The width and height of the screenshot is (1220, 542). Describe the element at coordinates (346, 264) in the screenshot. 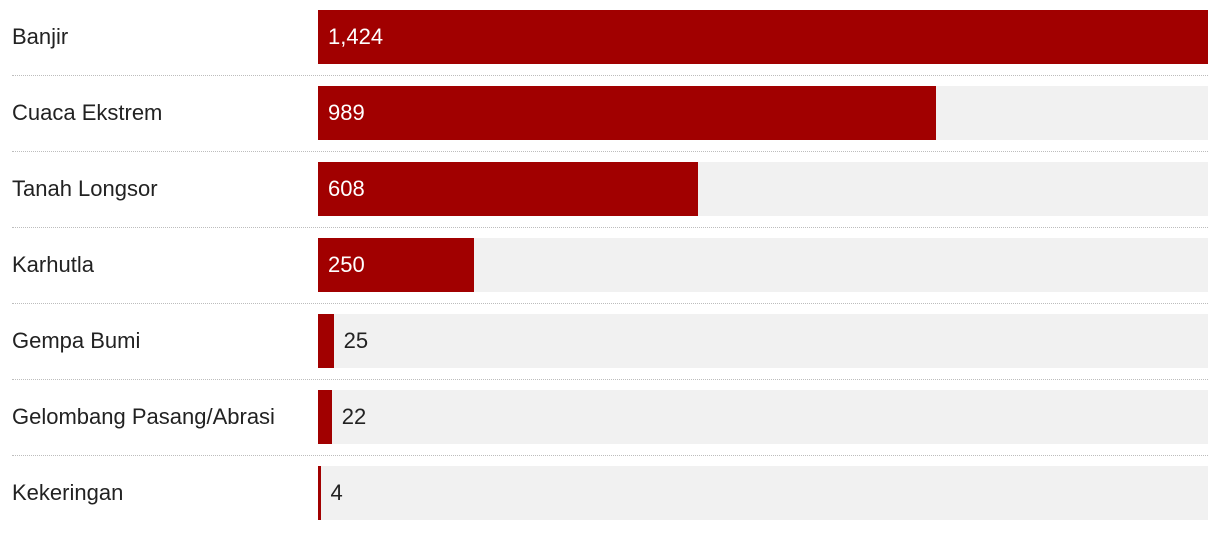

I see `value-label: 250` at that location.